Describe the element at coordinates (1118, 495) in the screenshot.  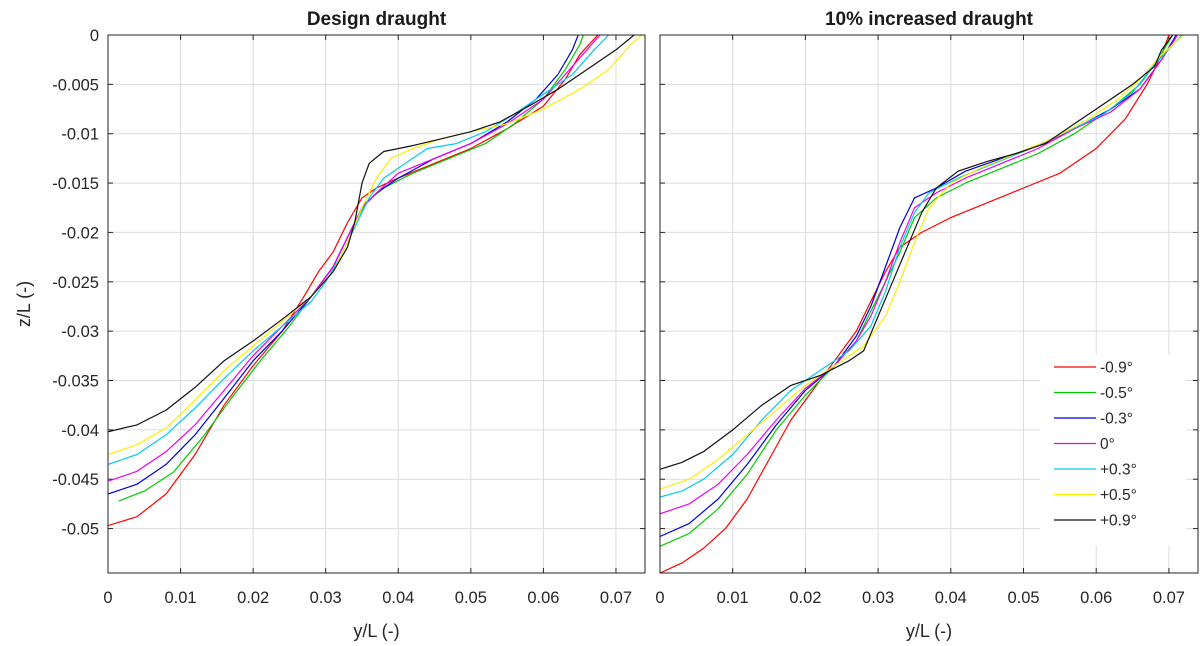
I see `legend-label: +0.5°` at that location.